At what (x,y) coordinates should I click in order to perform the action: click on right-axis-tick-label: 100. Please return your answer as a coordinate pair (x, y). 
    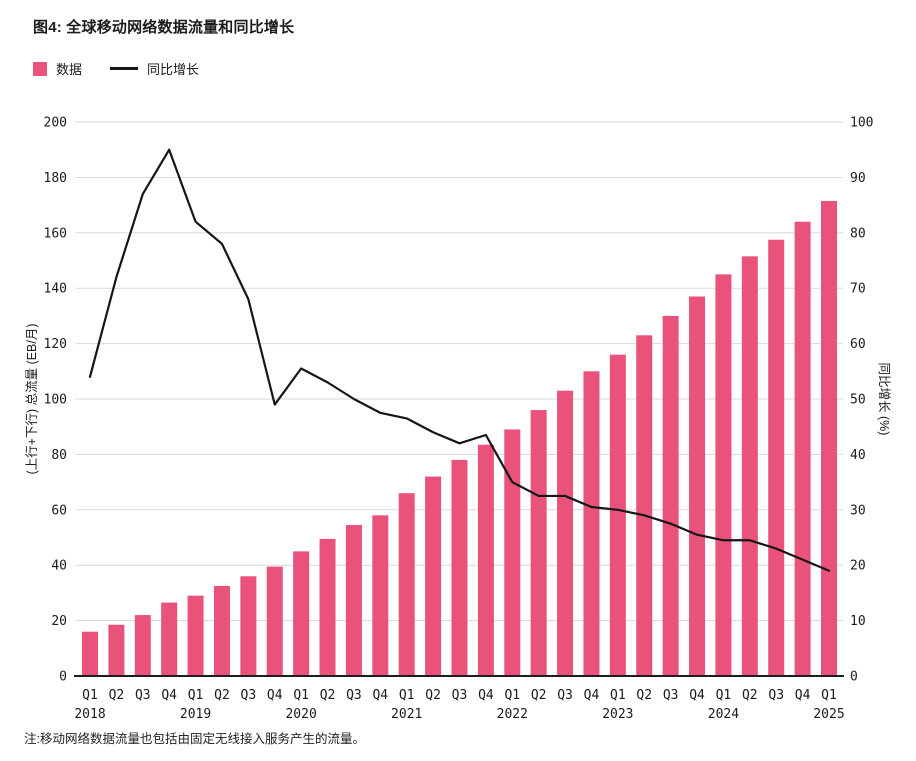
    Looking at the image, I should click on (861, 123).